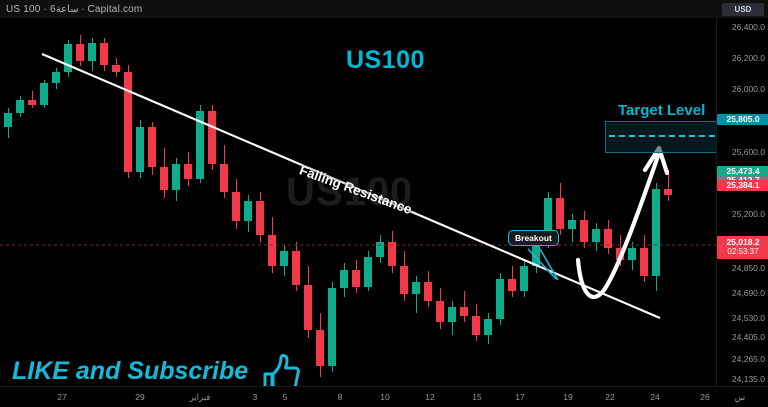 The height and width of the screenshot is (407, 768). What do you see at coordinates (568, 397) in the screenshot?
I see `time-tick-label: 19` at bounding box center [568, 397].